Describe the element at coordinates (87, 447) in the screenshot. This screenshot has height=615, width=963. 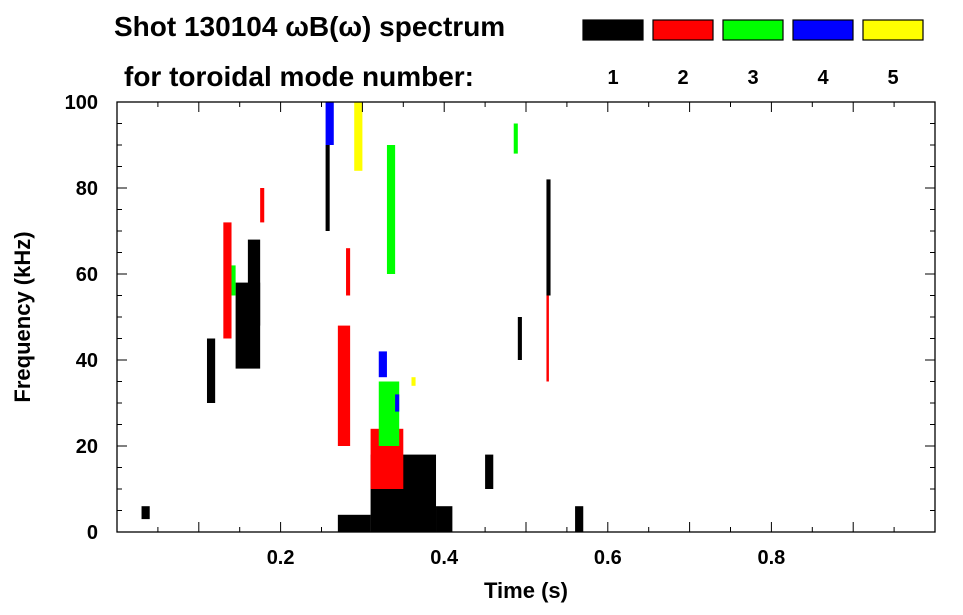
I see `y-tick-label-1: 20` at that location.